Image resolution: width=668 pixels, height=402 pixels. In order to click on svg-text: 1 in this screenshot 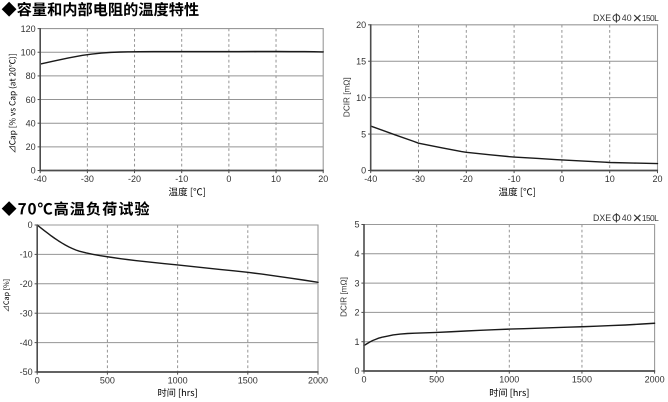, I will do `click(356, 342)`.